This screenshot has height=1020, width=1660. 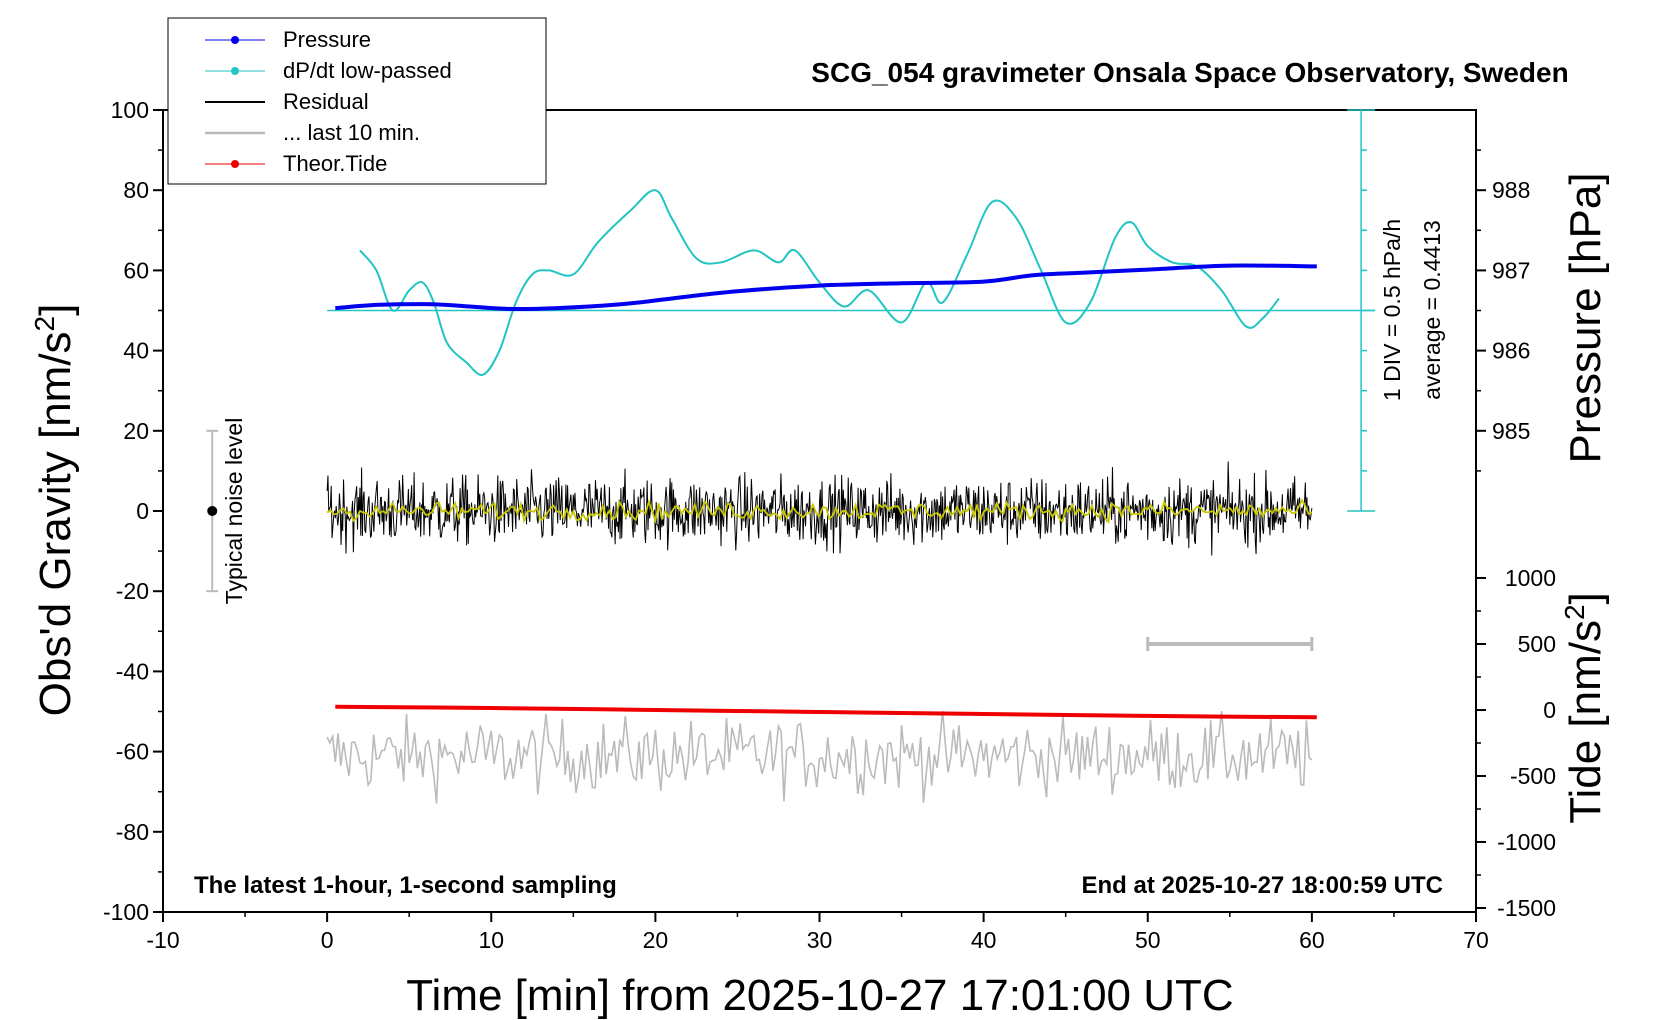 I want to click on dpdt-scale-label: 1 DIV = 0.5 hPa/h, so click(x=1392, y=310).